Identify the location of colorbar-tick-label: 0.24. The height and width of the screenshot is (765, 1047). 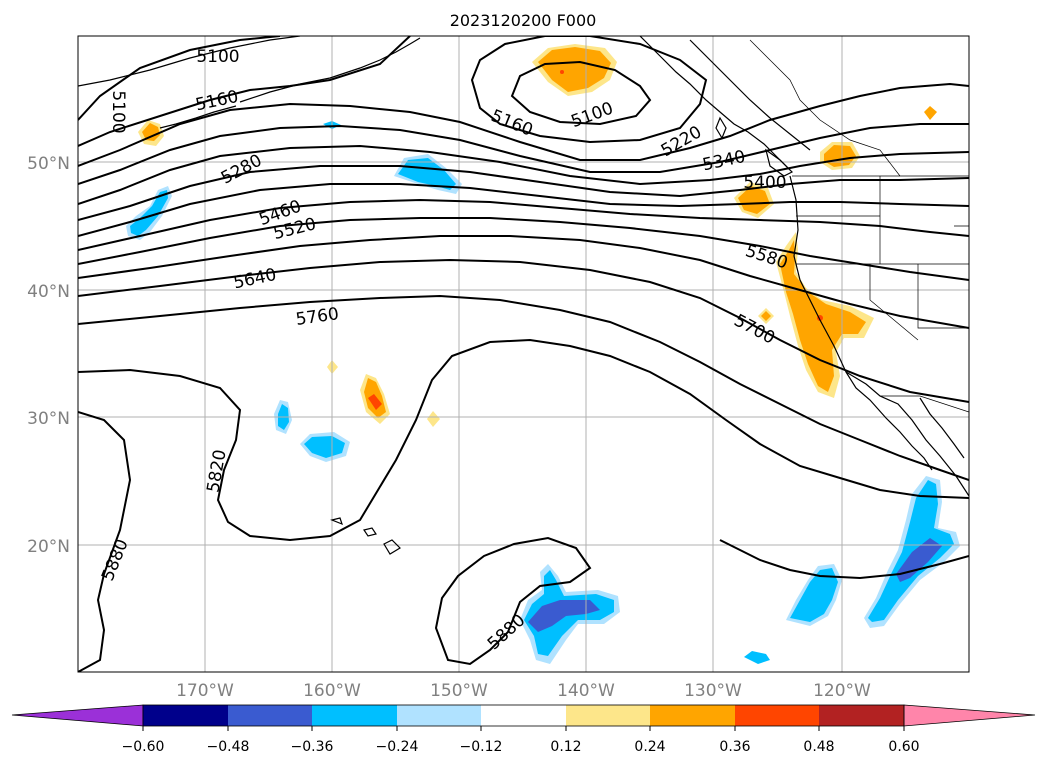
(649, 747).